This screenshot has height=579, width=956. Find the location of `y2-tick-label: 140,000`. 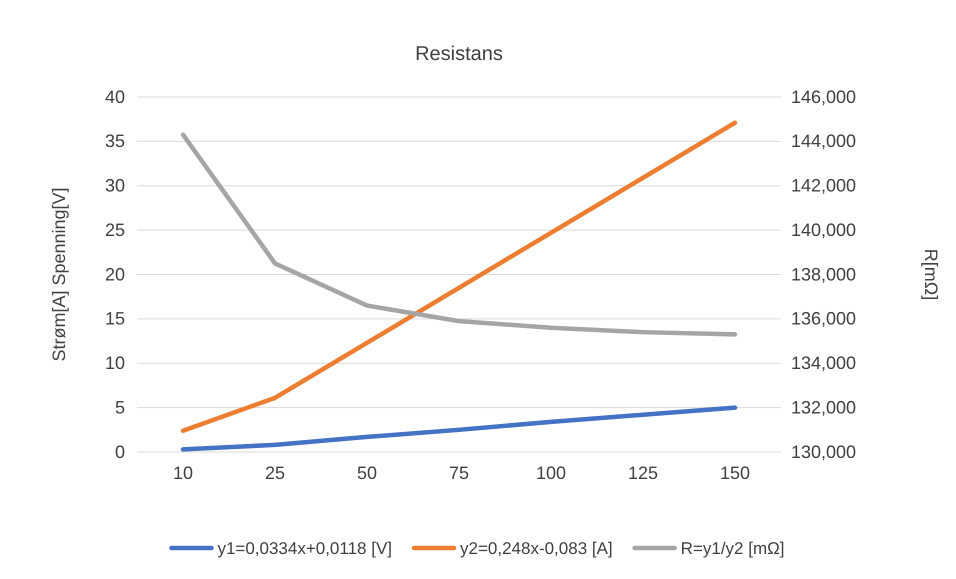

y2-tick-label: 140,000 is located at coordinates (823, 230).